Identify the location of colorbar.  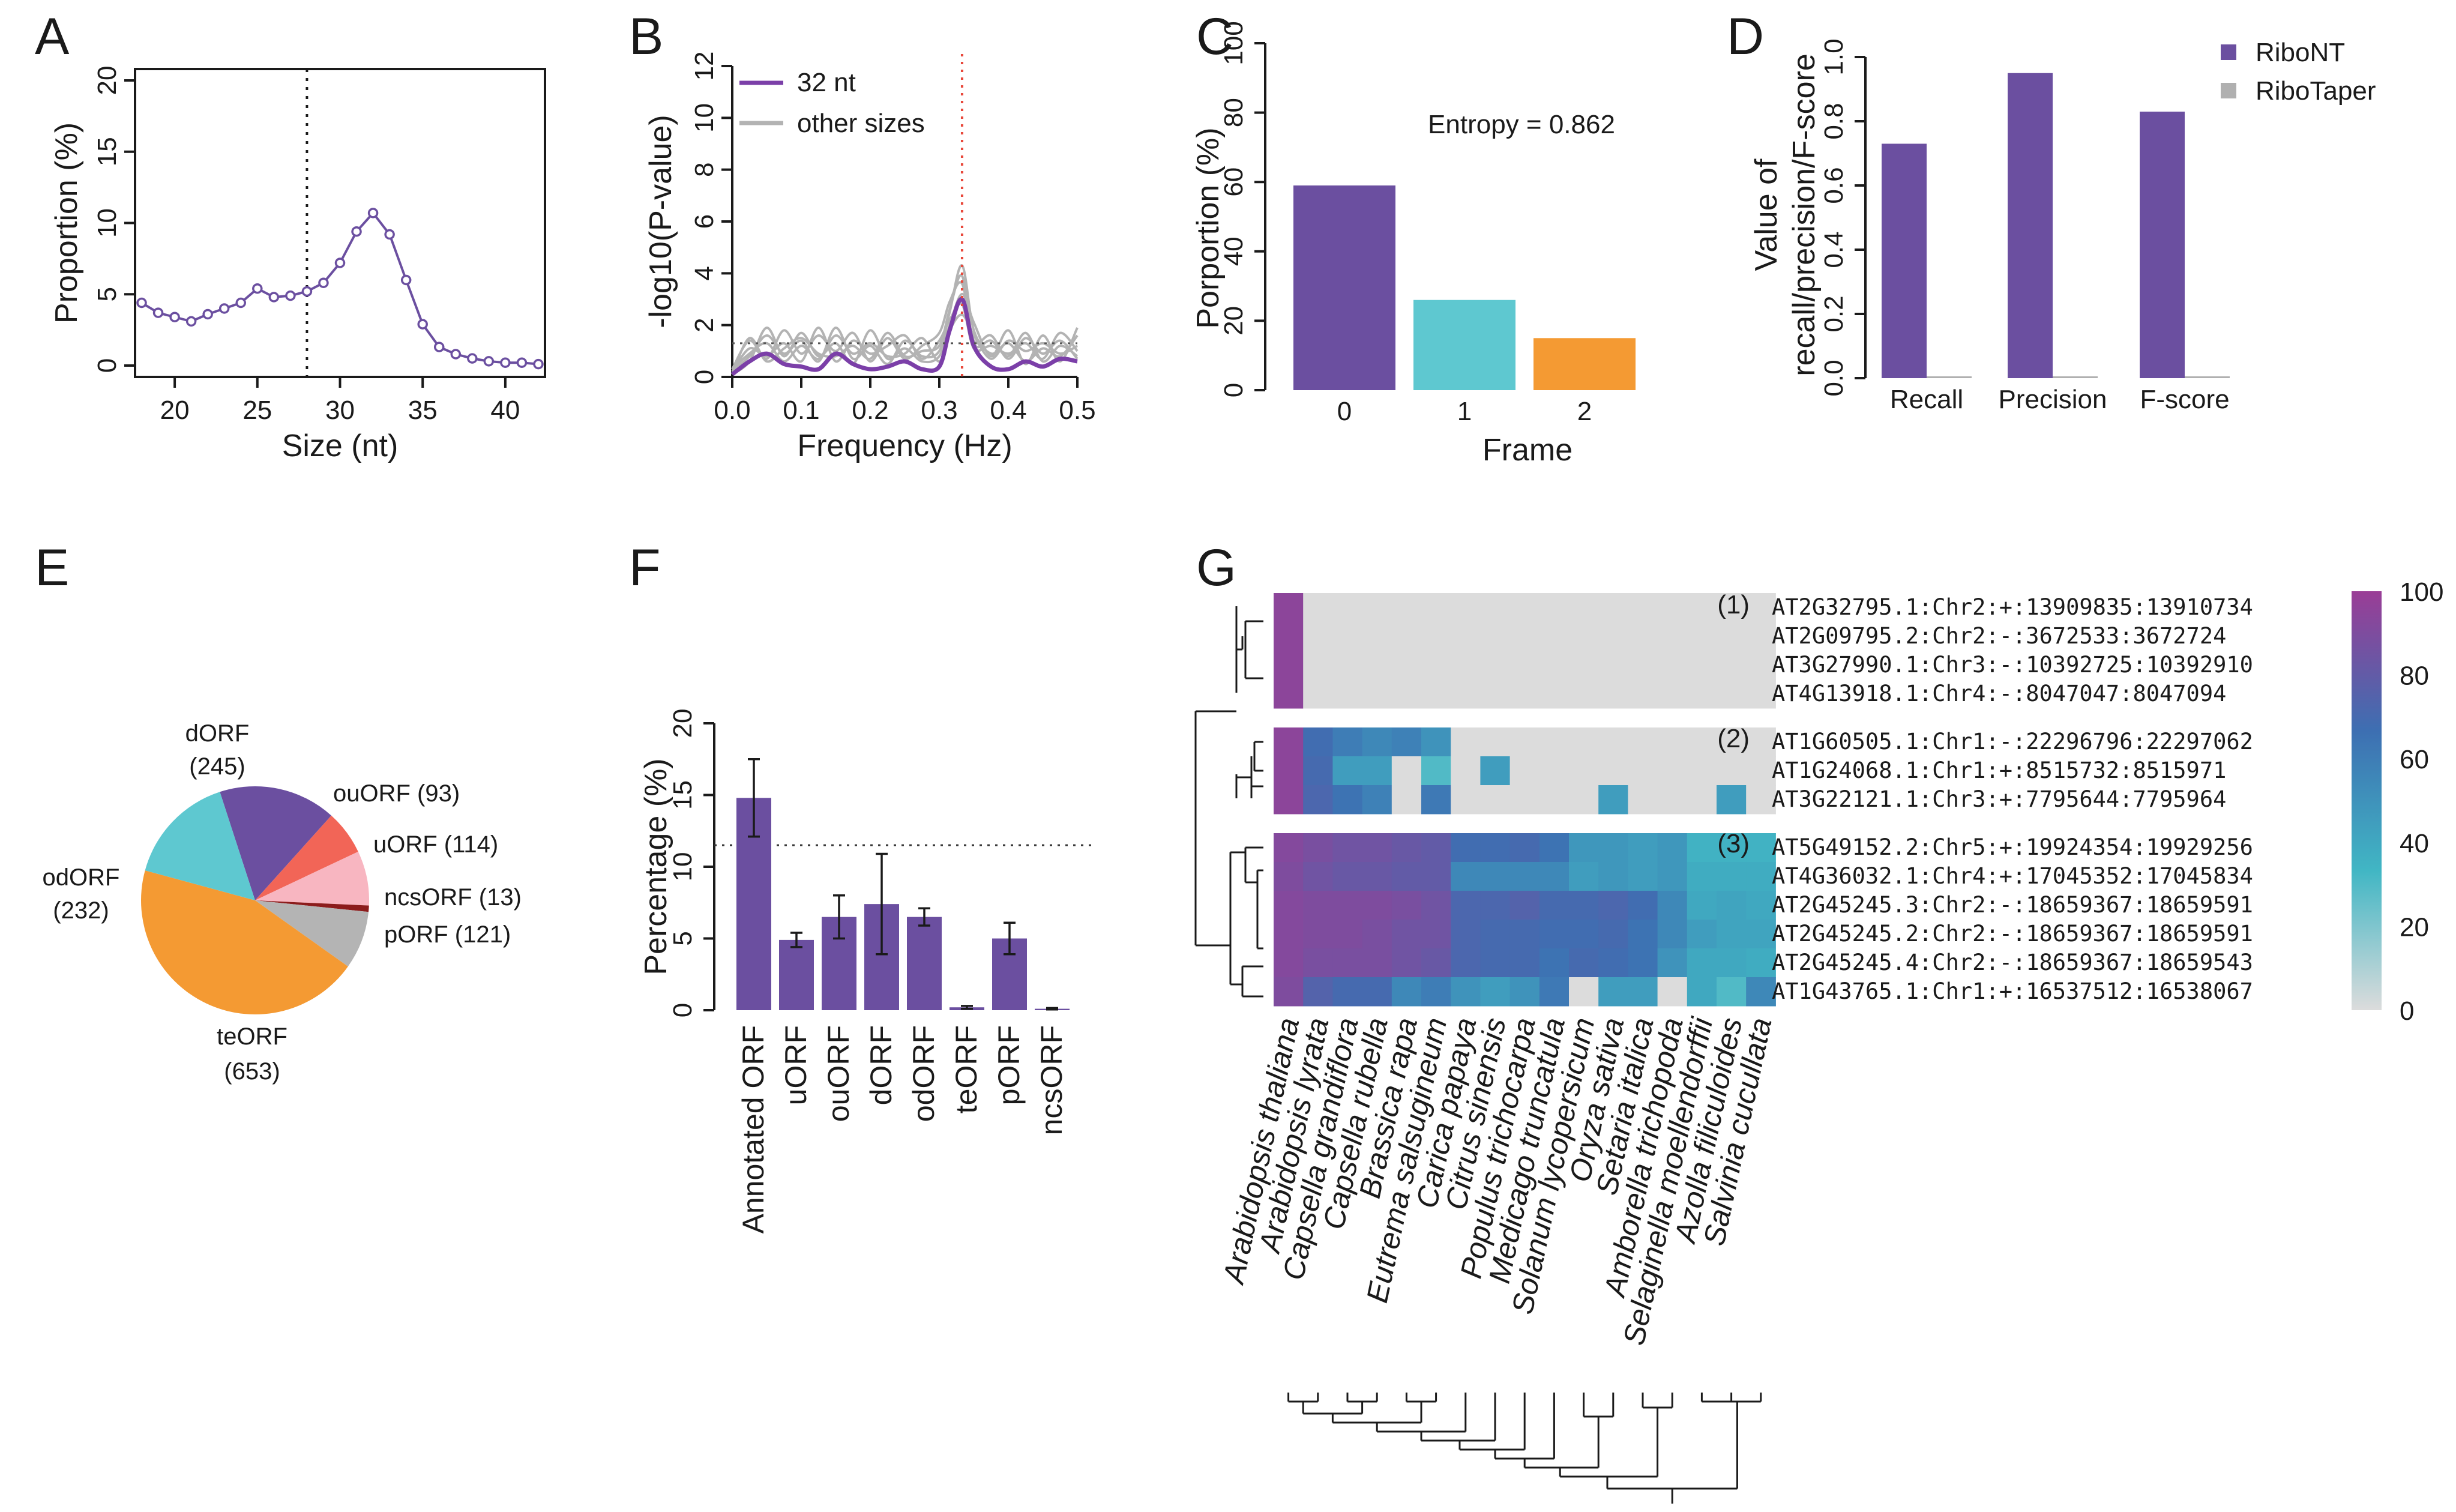
(2367, 800).